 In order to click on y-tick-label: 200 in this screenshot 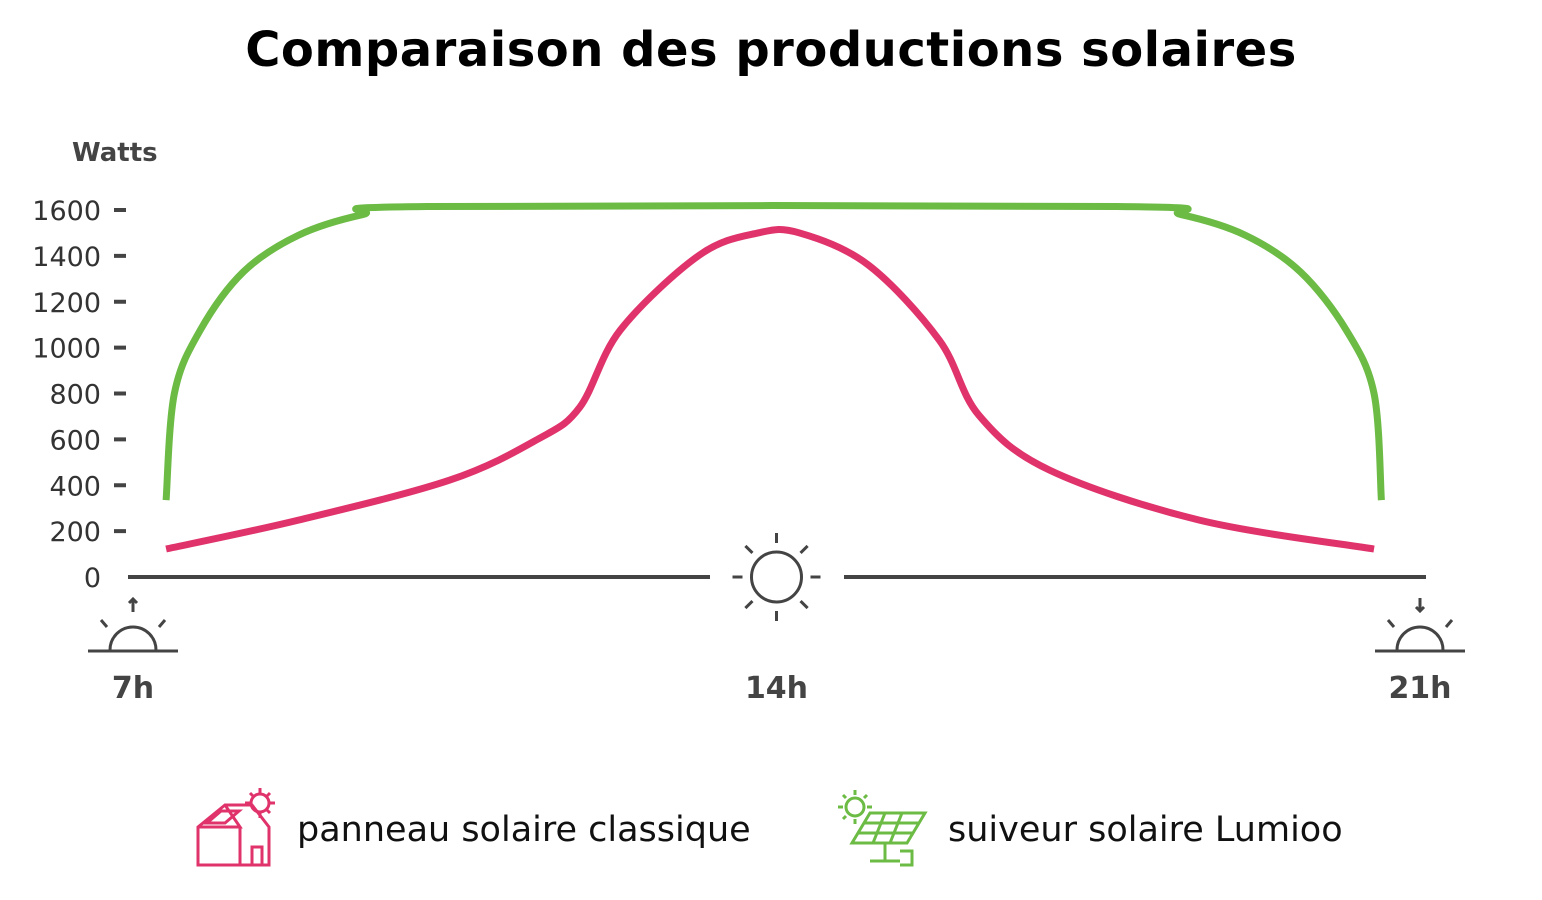, I will do `click(75, 532)`.